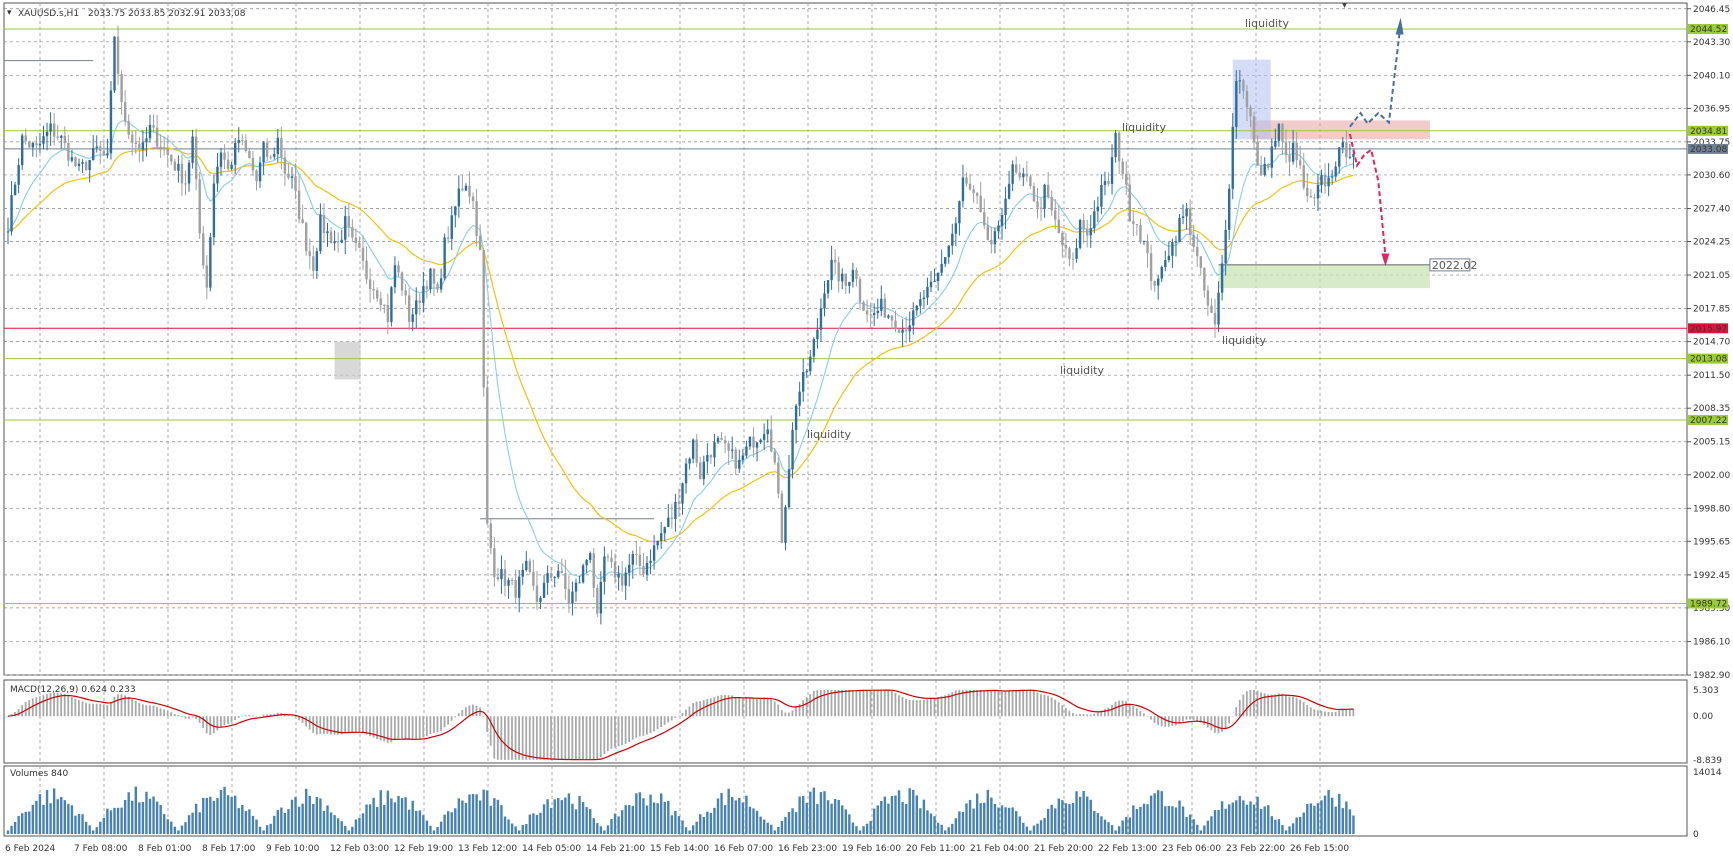 This screenshot has width=1733, height=862. I want to click on volume-pane: 14014 0 Volumes 840, so click(862, 802).